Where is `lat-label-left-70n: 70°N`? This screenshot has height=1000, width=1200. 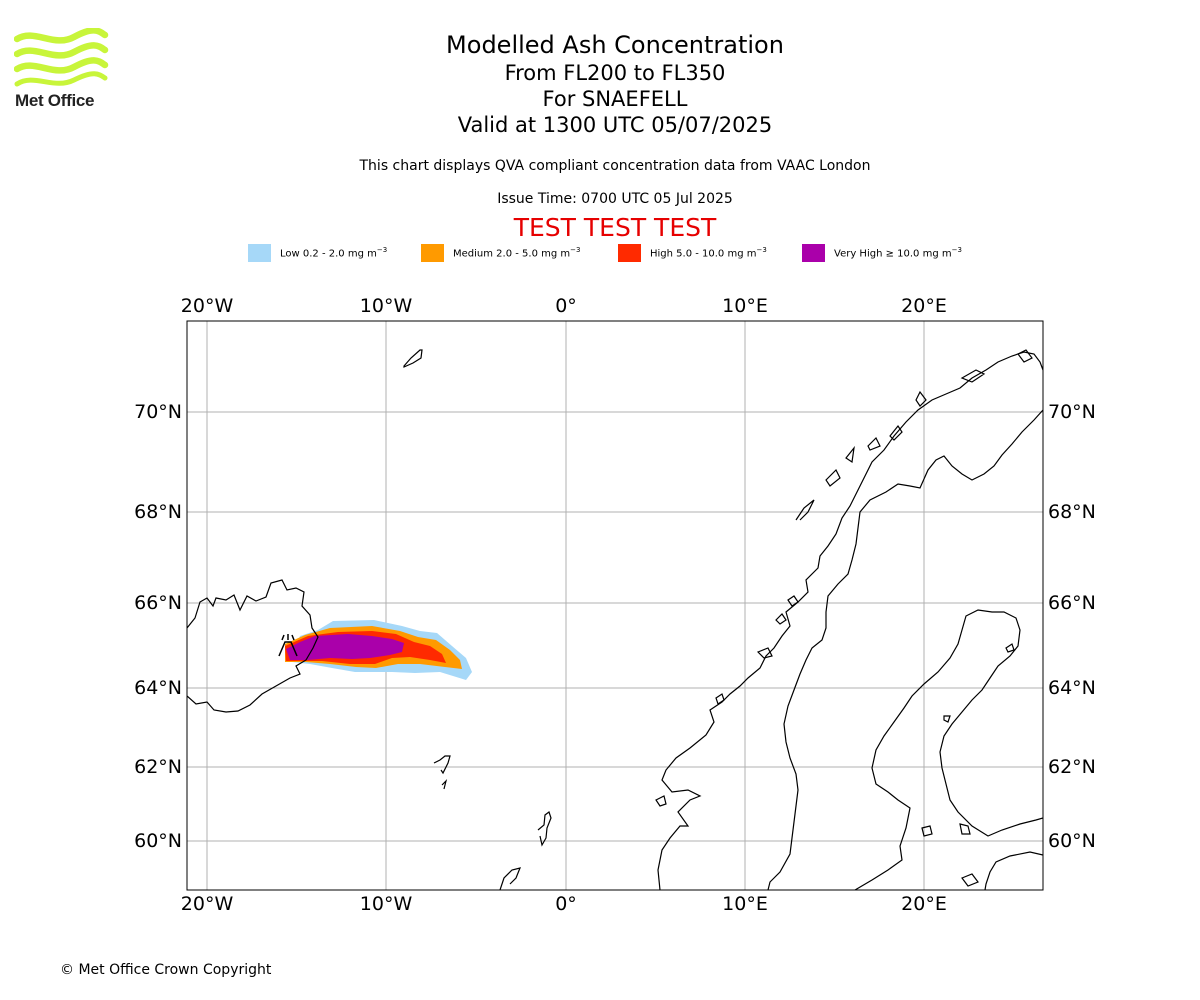 lat-label-left-70n: 70°N is located at coordinates (158, 412).